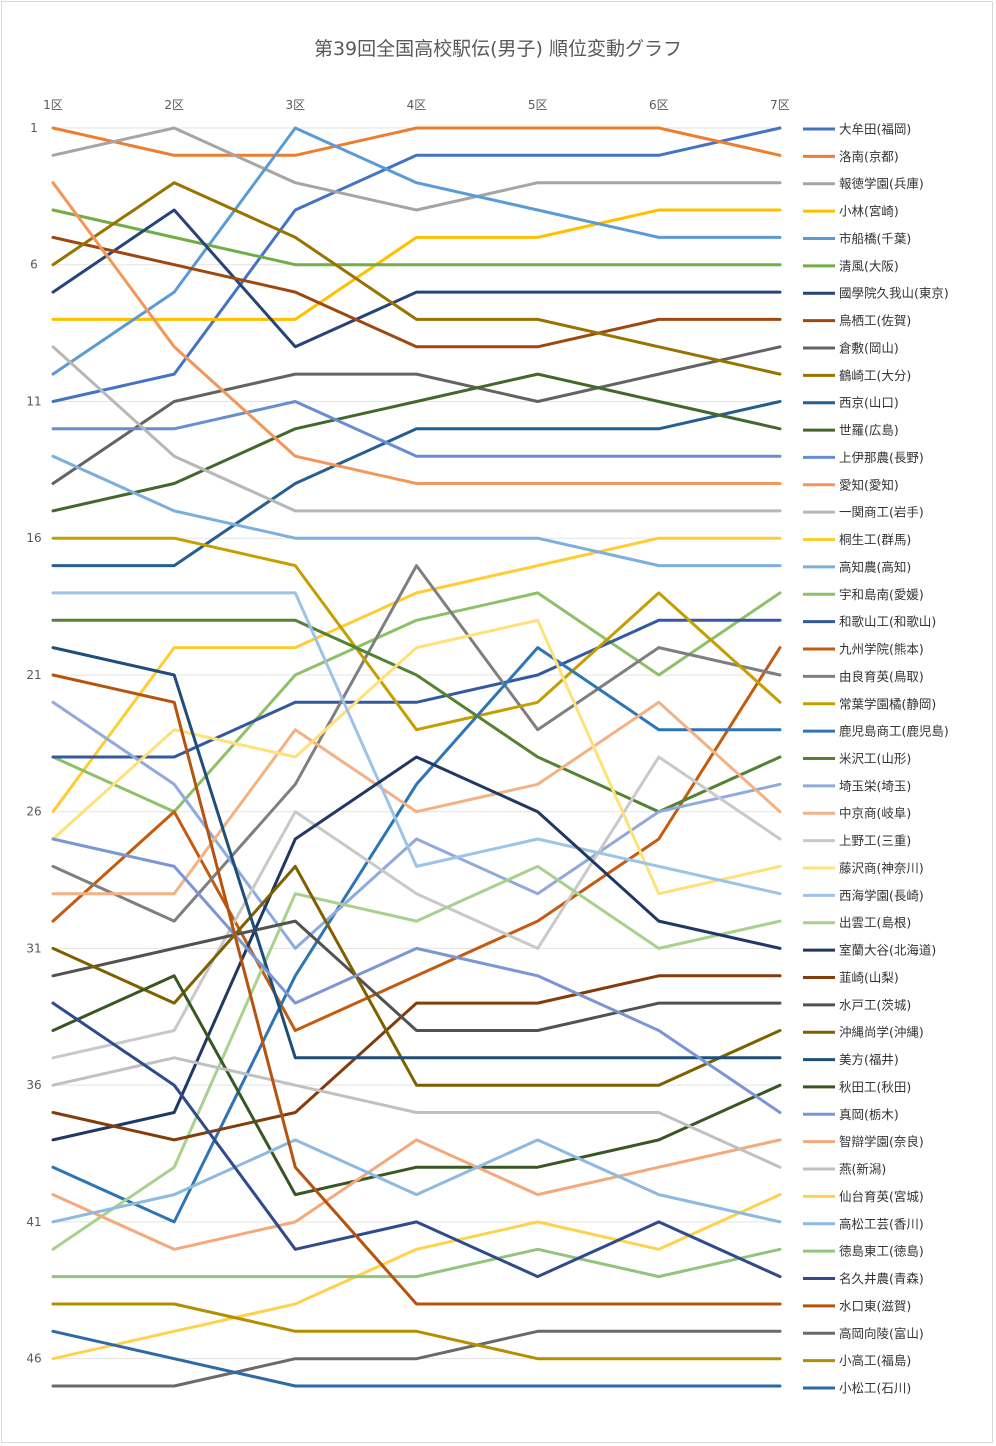  I want to click on legend-item: 真岡(栃木), so click(851, 1114).